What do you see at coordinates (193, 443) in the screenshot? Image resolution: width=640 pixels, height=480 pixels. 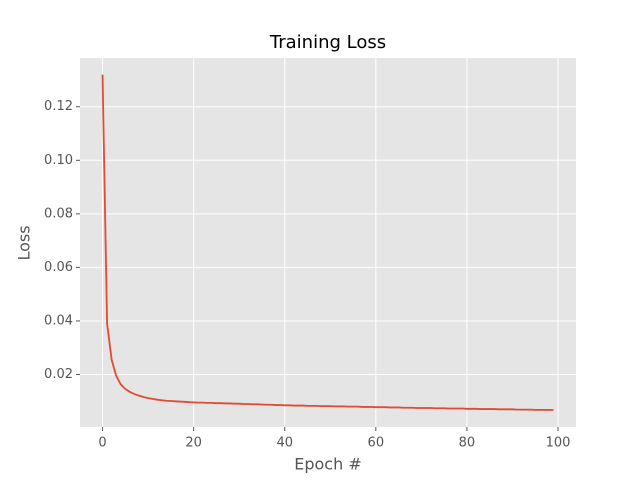 I see `x-tick-label: 20` at bounding box center [193, 443].